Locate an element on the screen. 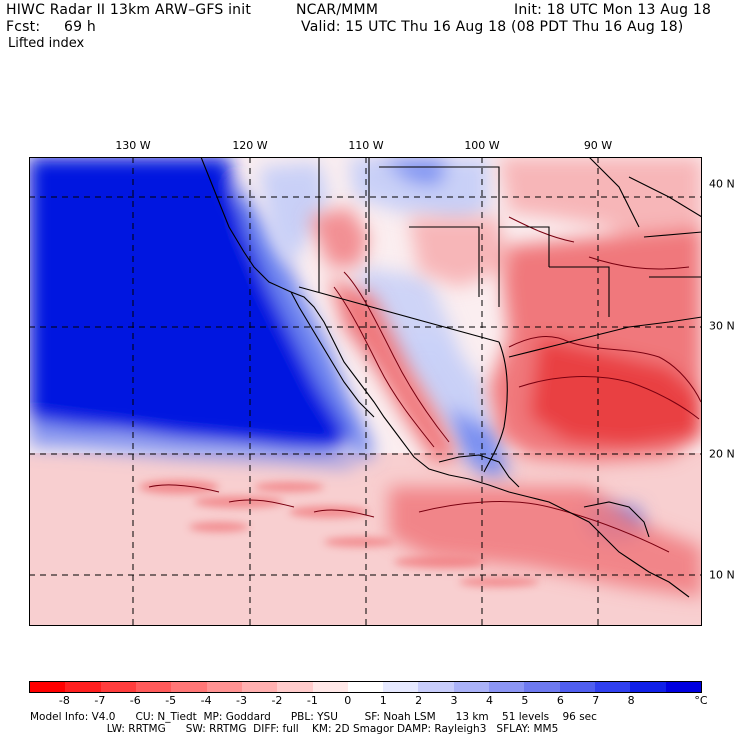  colorbar-tick-label: 3 is located at coordinates (454, 700).